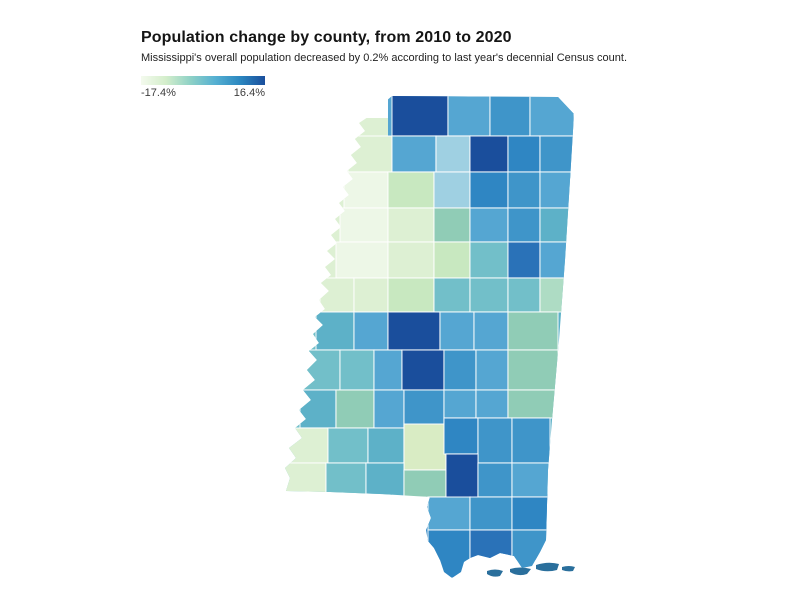 The height and width of the screenshot is (594, 792). Describe the element at coordinates (203, 93) in the screenshot. I see `legend-labels: -17.4% 16.4%` at that location.